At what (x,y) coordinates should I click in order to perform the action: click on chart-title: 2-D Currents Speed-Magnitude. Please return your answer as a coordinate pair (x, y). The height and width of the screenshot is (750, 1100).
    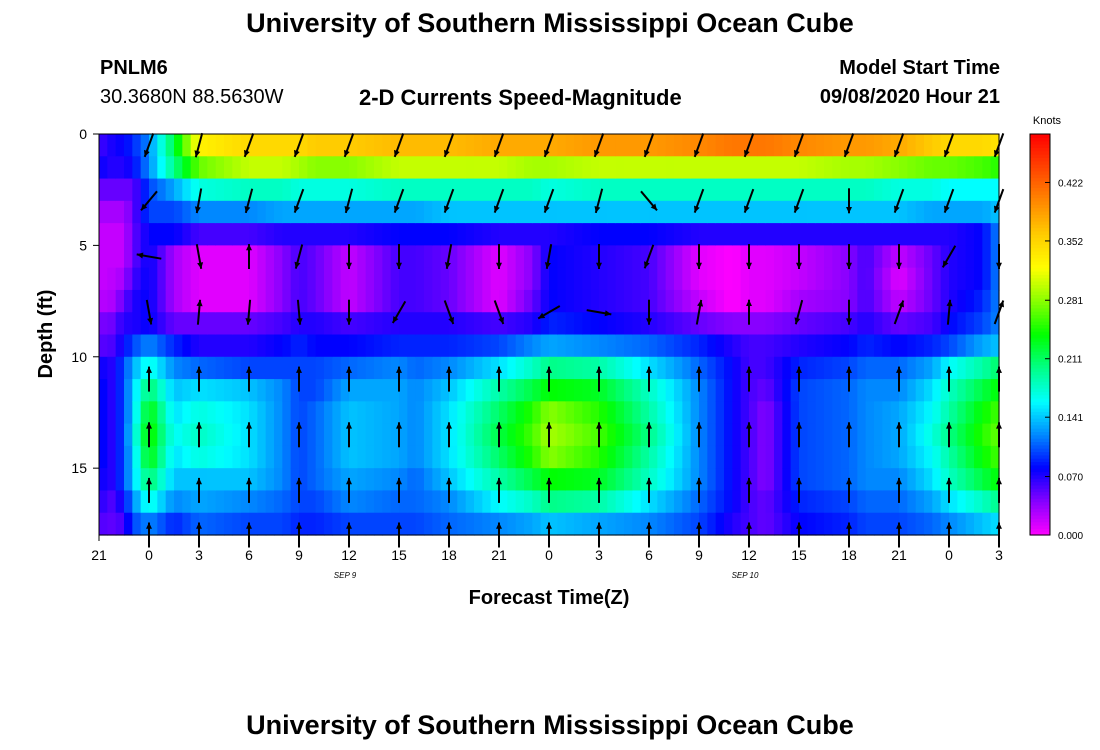
    Looking at the image, I should click on (520, 97).